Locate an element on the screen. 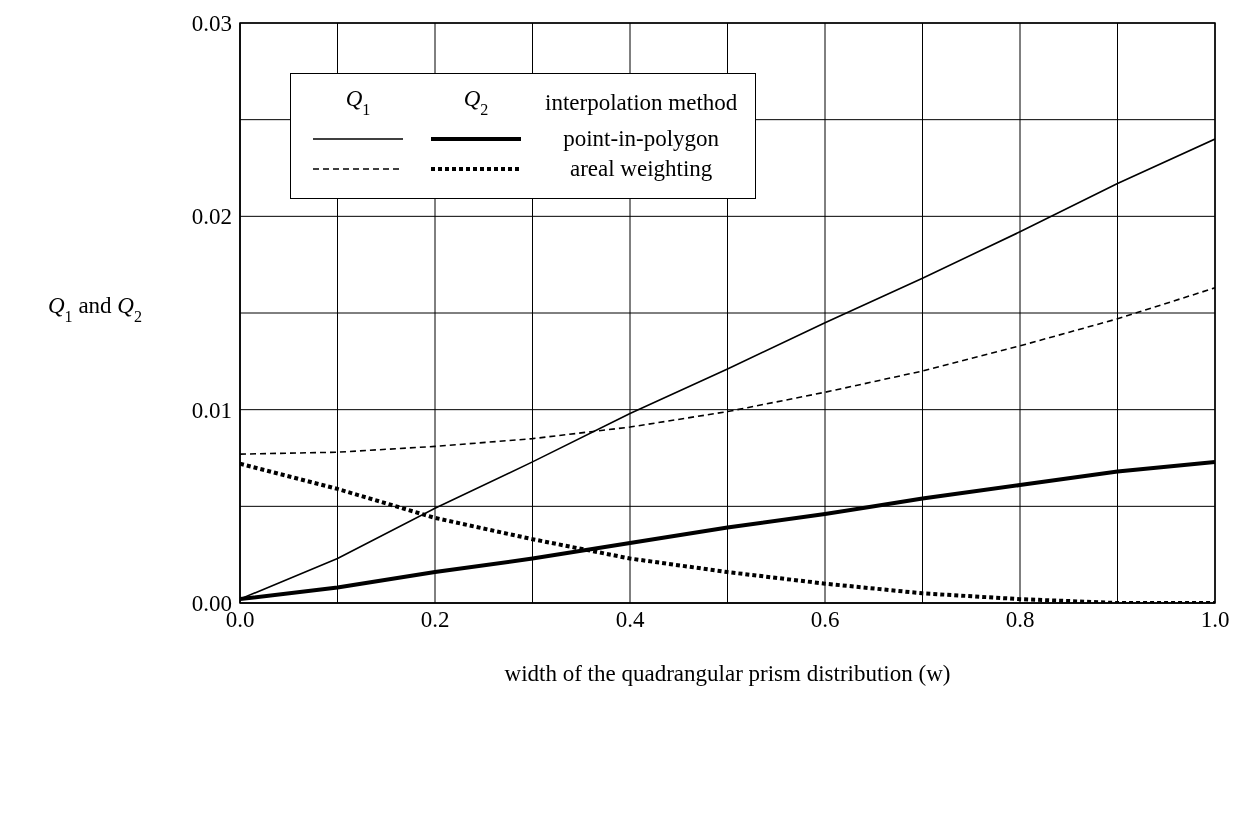 This screenshot has width=1255, height=824. legend-title: interpolation method is located at coordinates (641, 103).